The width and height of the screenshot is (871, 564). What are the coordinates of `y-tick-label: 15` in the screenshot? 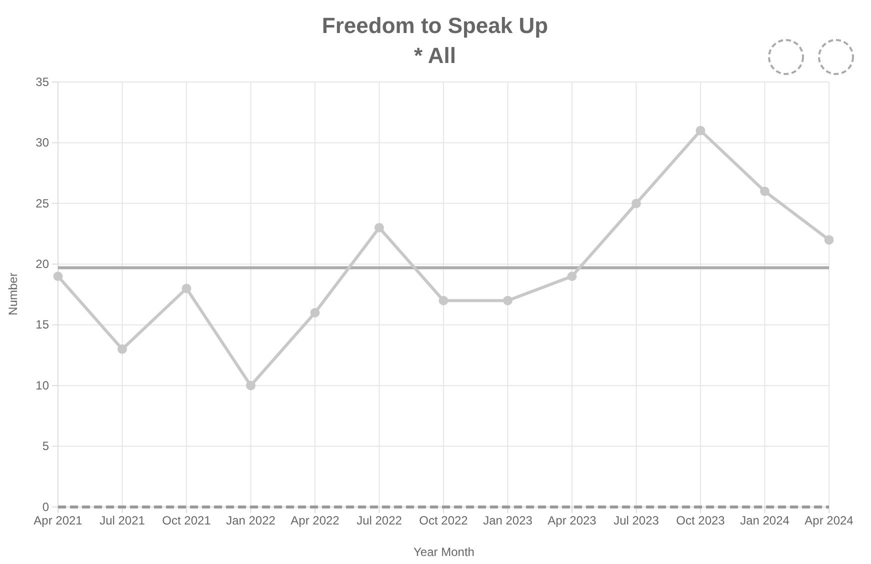 It's located at (43, 325).